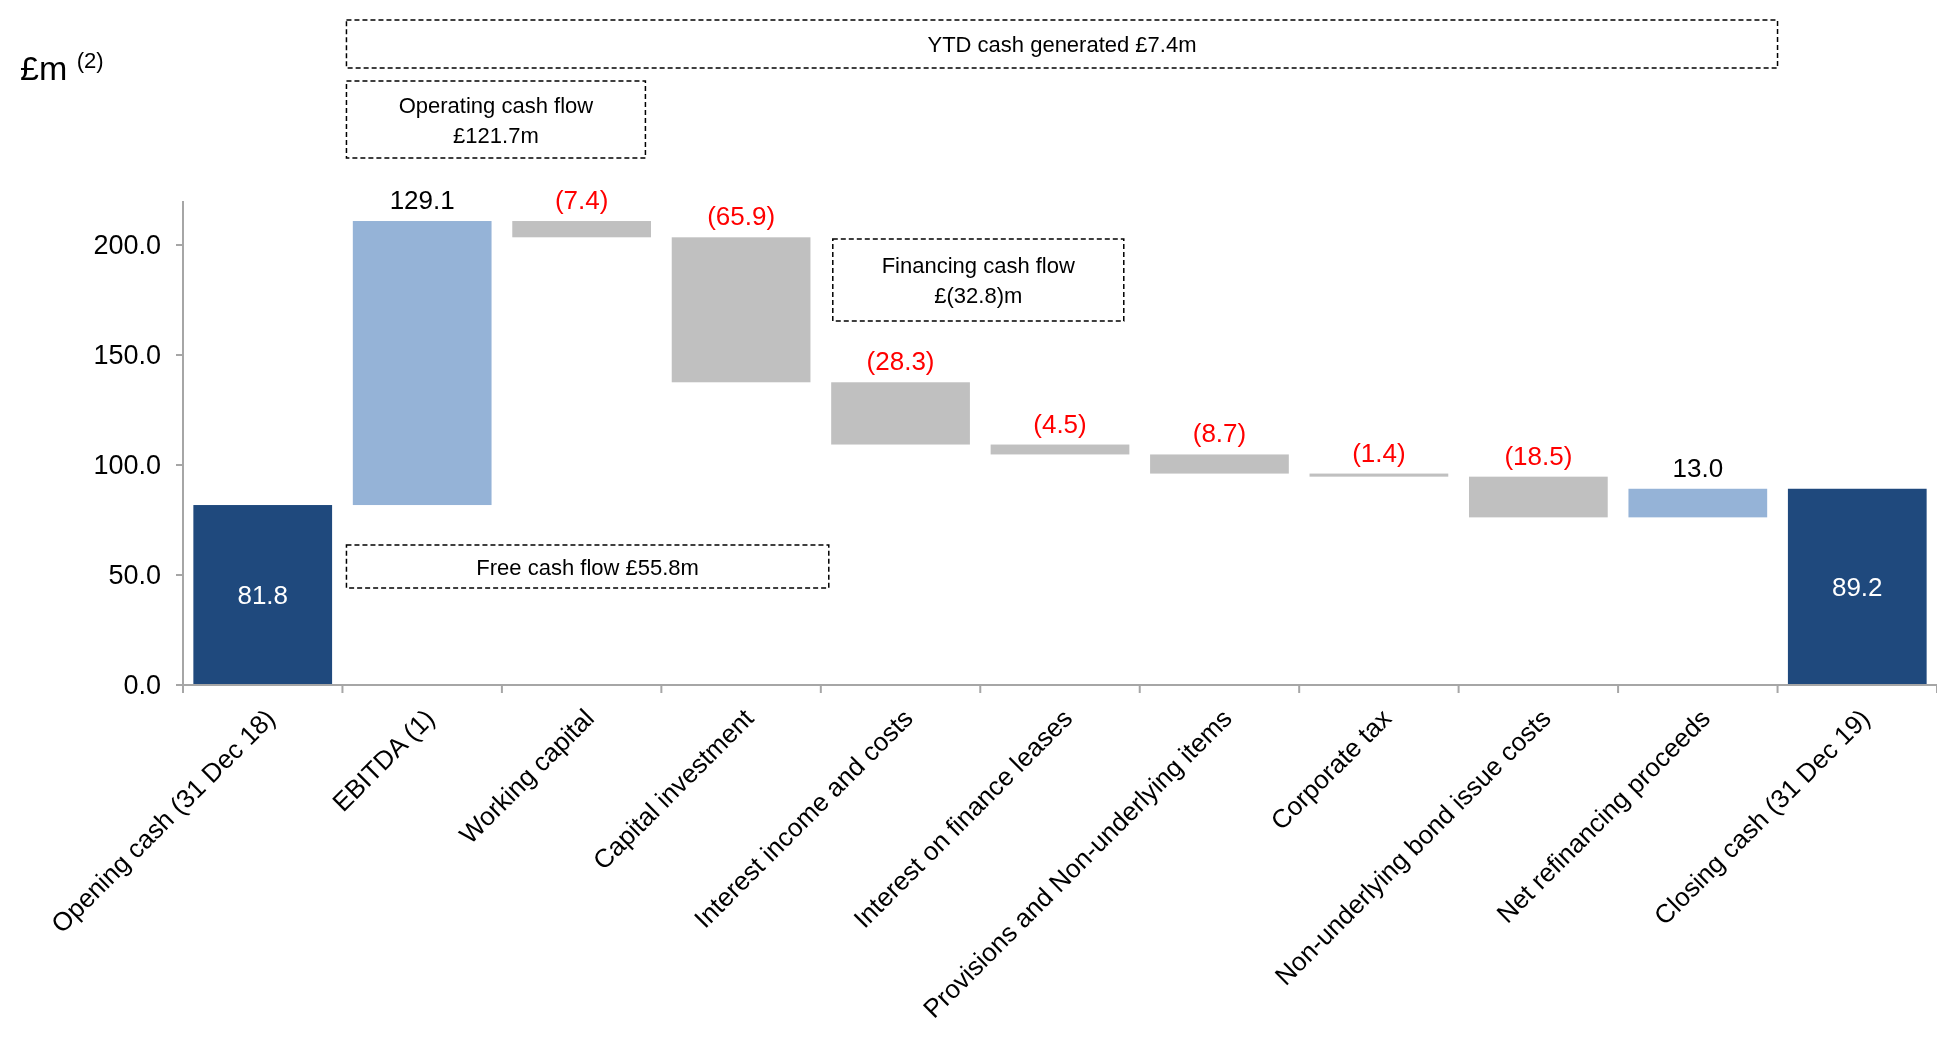 The image size is (1945, 1049). What do you see at coordinates (1379, 452) in the screenshot?
I see `data-label: (1.4)` at bounding box center [1379, 452].